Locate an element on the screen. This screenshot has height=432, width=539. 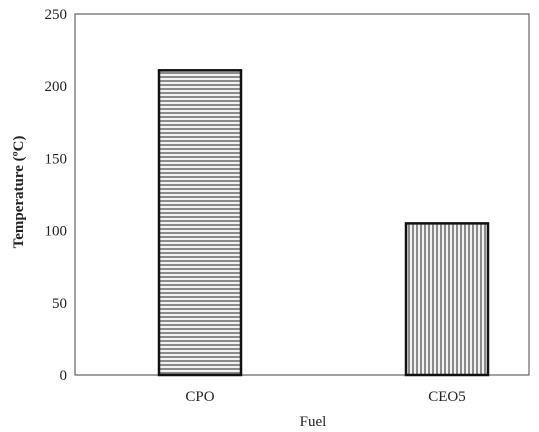
x-tick-label: CEO5 is located at coordinates (447, 397).